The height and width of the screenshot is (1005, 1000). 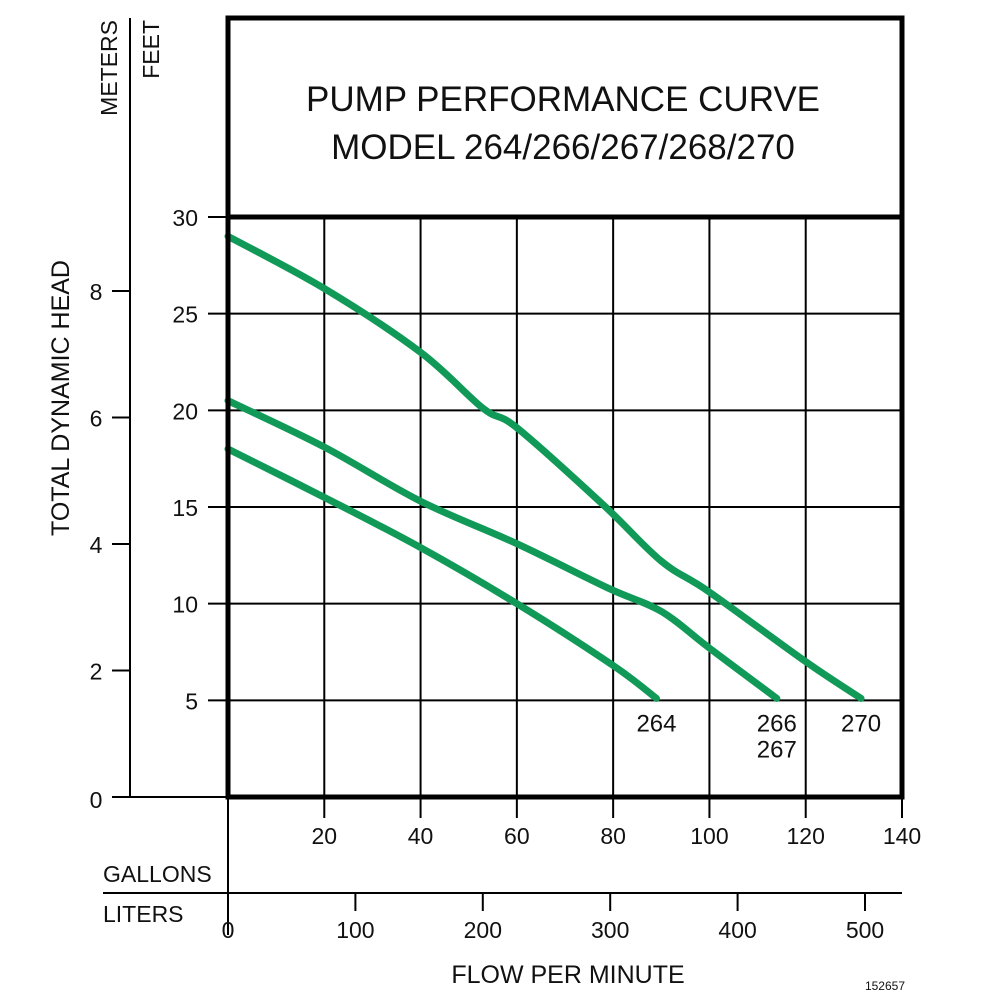 What do you see at coordinates (61, 398) in the screenshot?
I see `y-axis-title: TOTAL DYNAMIC HEAD` at bounding box center [61, 398].